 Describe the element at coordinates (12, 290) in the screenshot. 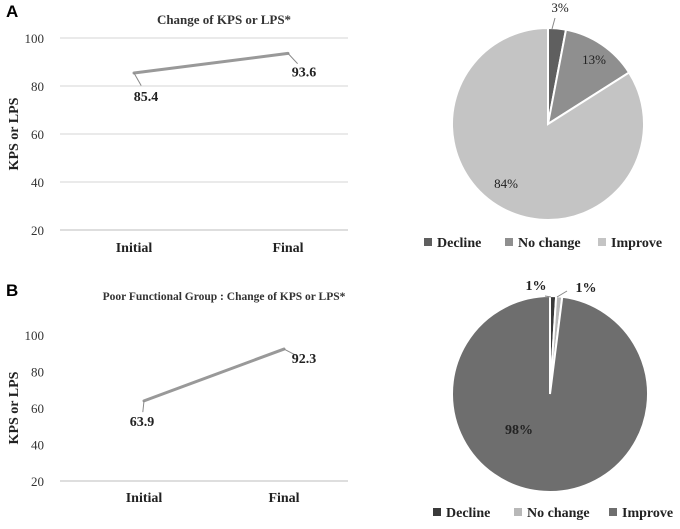

I see `panel-b-label: B` at that location.